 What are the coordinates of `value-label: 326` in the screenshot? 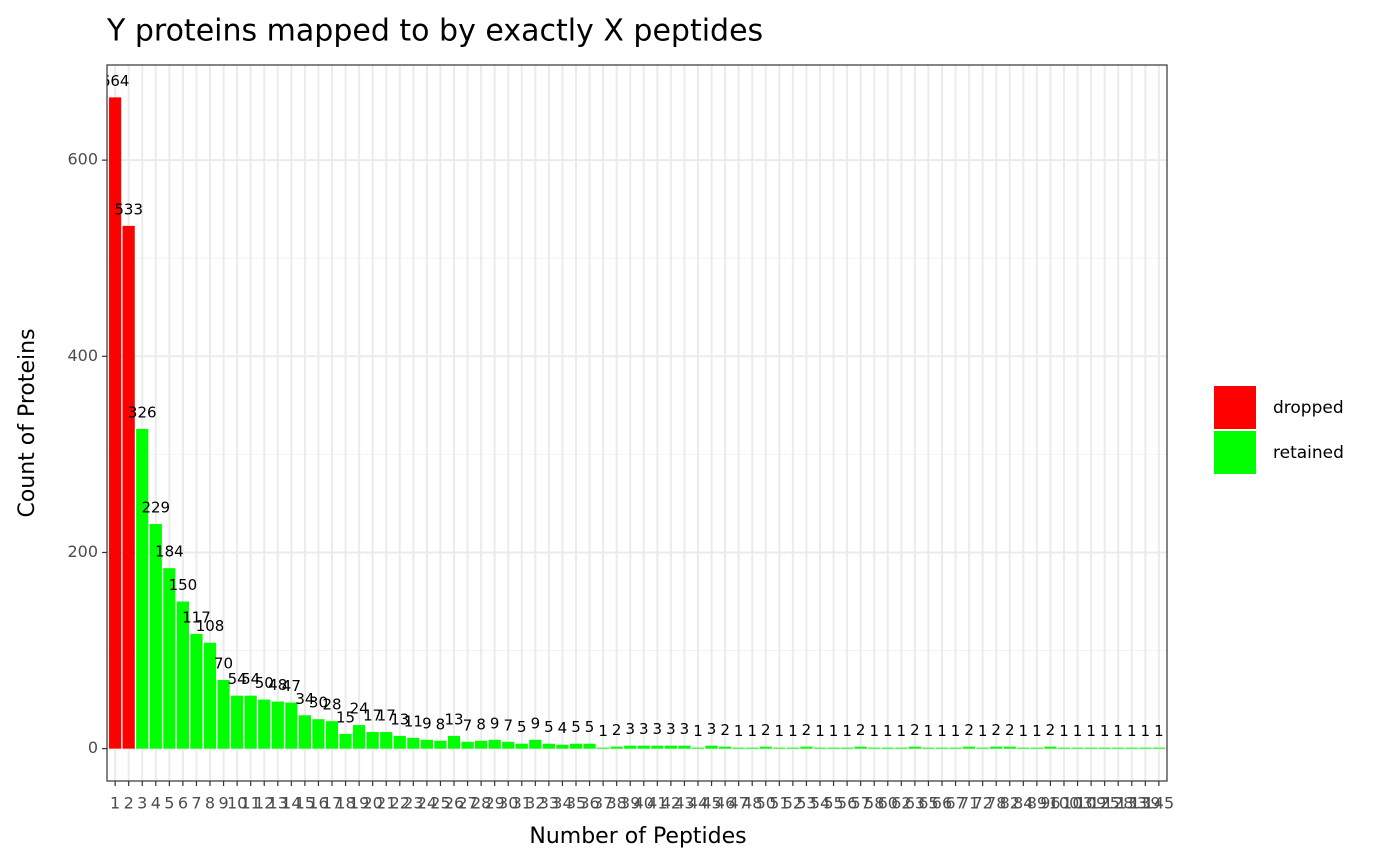 It's located at (142, 412).